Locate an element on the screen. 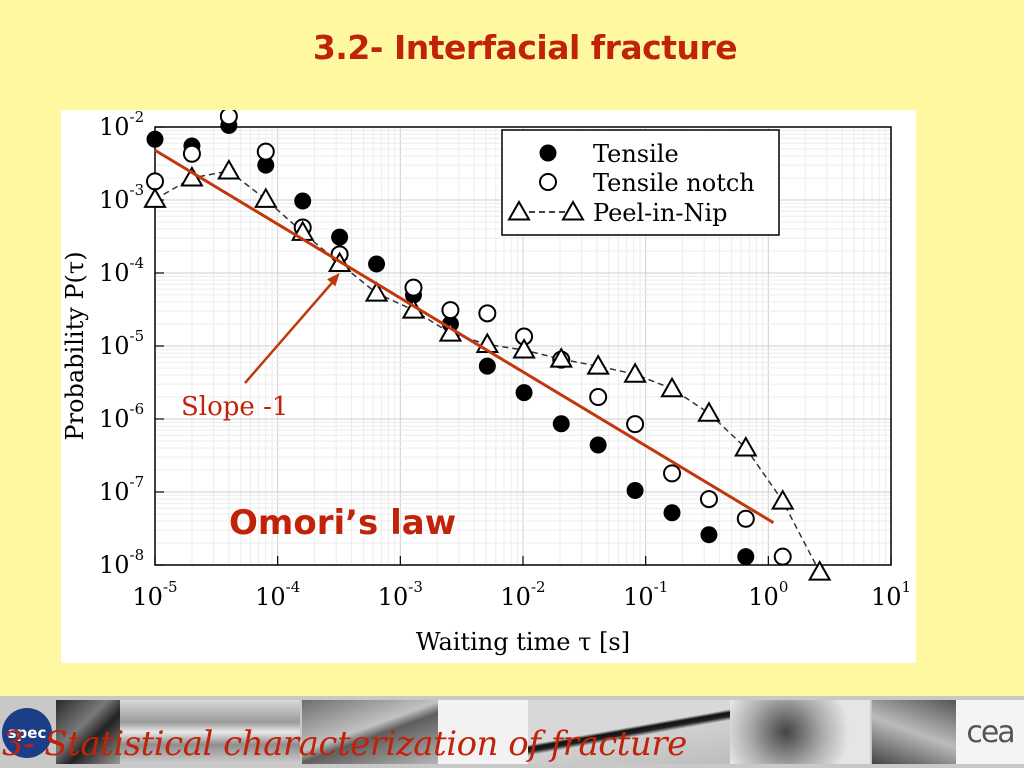  x-tick-label: 10⁻³ is located at coordinates (400, 594).